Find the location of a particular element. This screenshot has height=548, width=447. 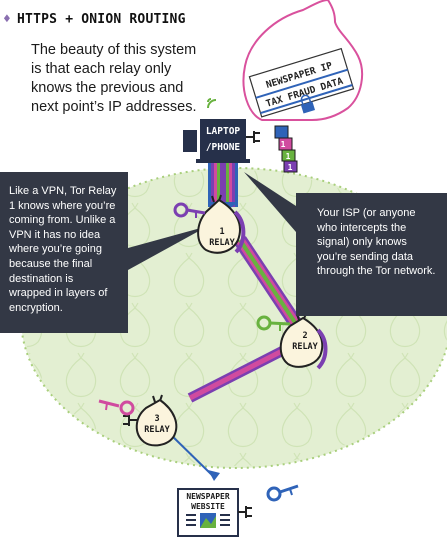

website-key-icon is located at coordinates (282, 493).